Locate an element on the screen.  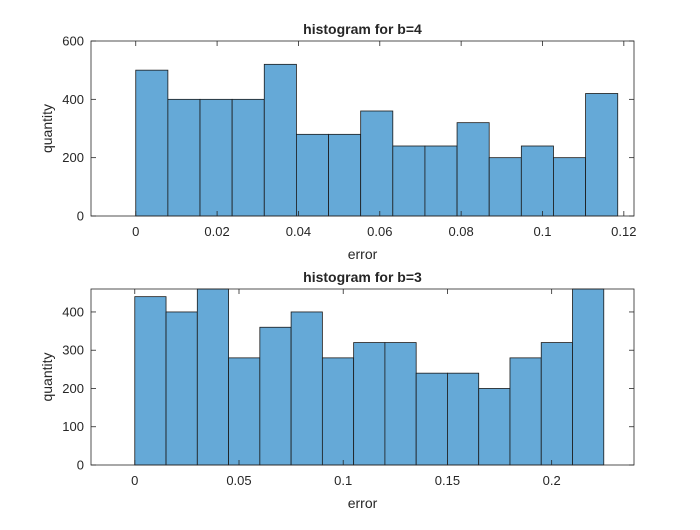
y-tick-label: 100 is located at coordinates (73, 426).